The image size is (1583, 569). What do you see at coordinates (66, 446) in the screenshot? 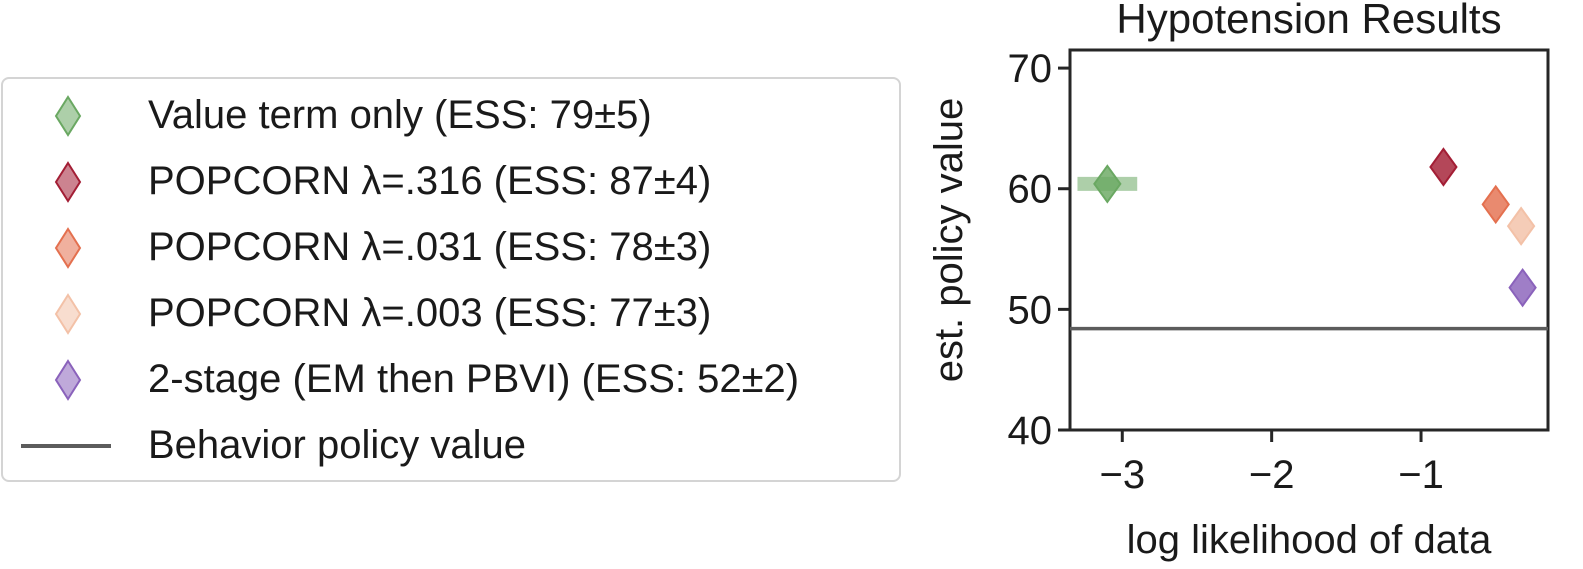
I see `legend-line-marker` at bounding box center [66, 446].